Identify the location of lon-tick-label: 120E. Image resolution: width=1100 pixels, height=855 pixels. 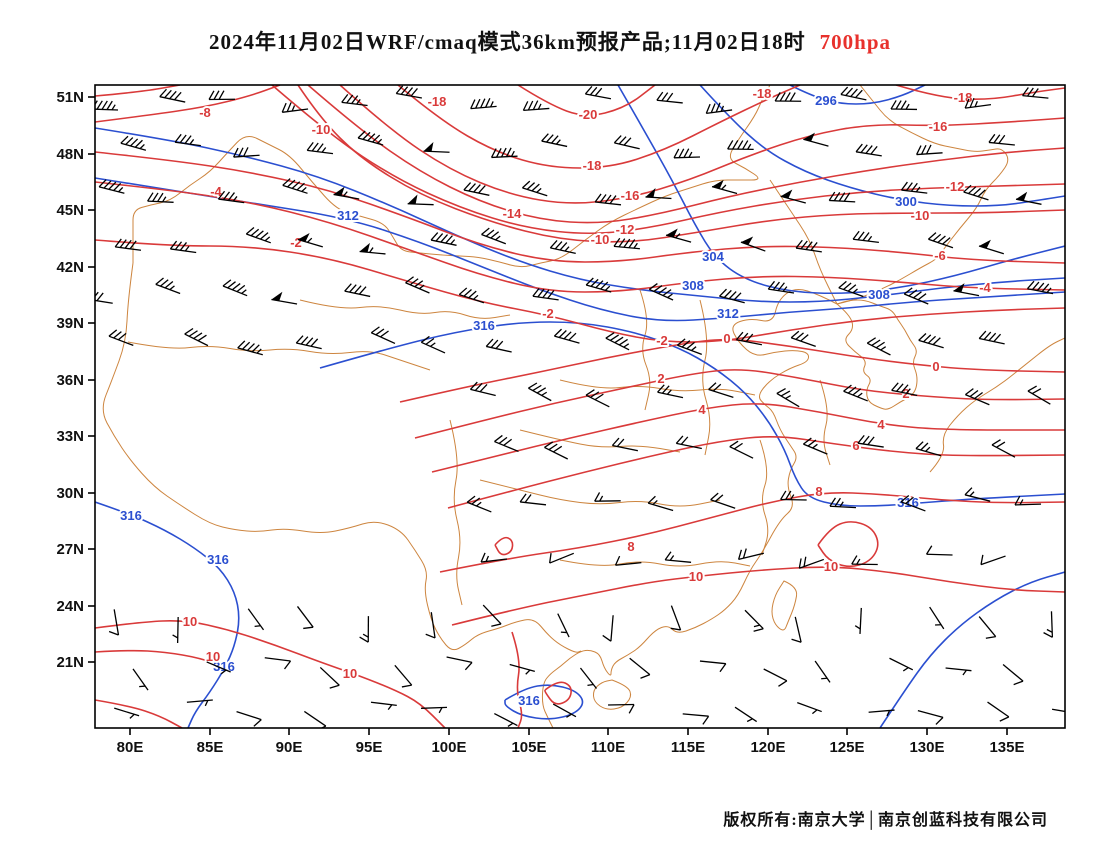
(767, 747).